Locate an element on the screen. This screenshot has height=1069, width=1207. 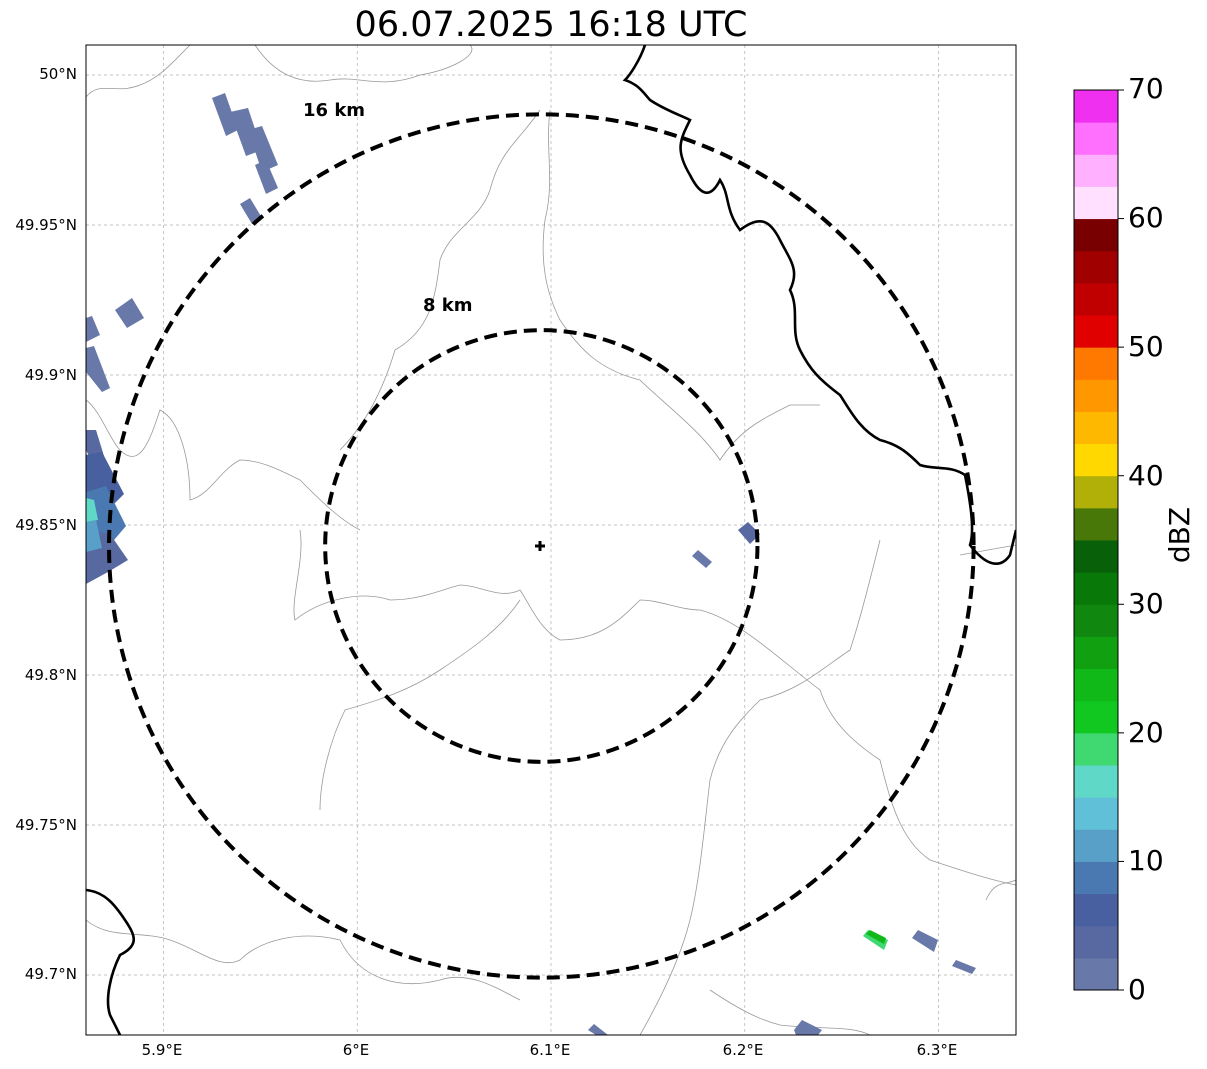
lat-label: 49.8°N is located at coordinates (50, 675).